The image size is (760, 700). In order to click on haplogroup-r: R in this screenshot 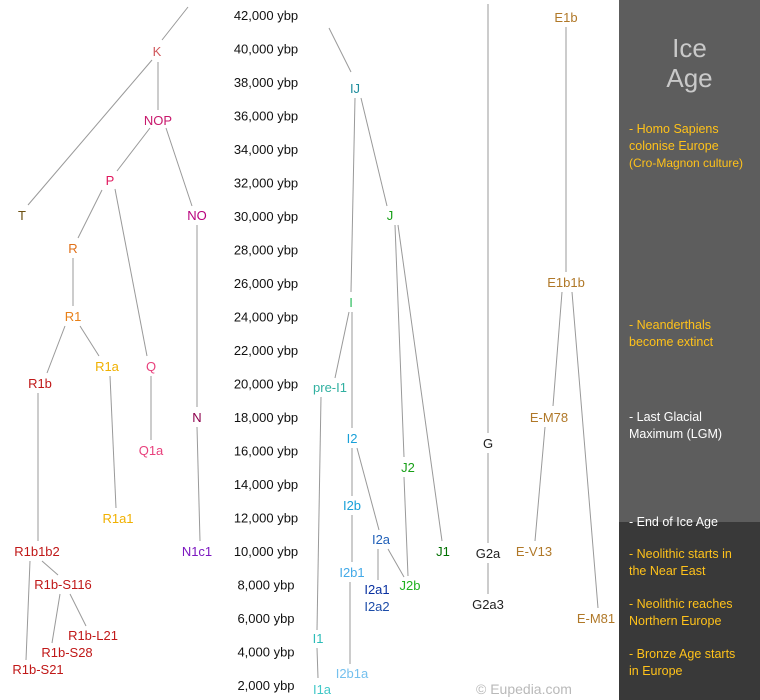, I will do `click(72, 248)`.